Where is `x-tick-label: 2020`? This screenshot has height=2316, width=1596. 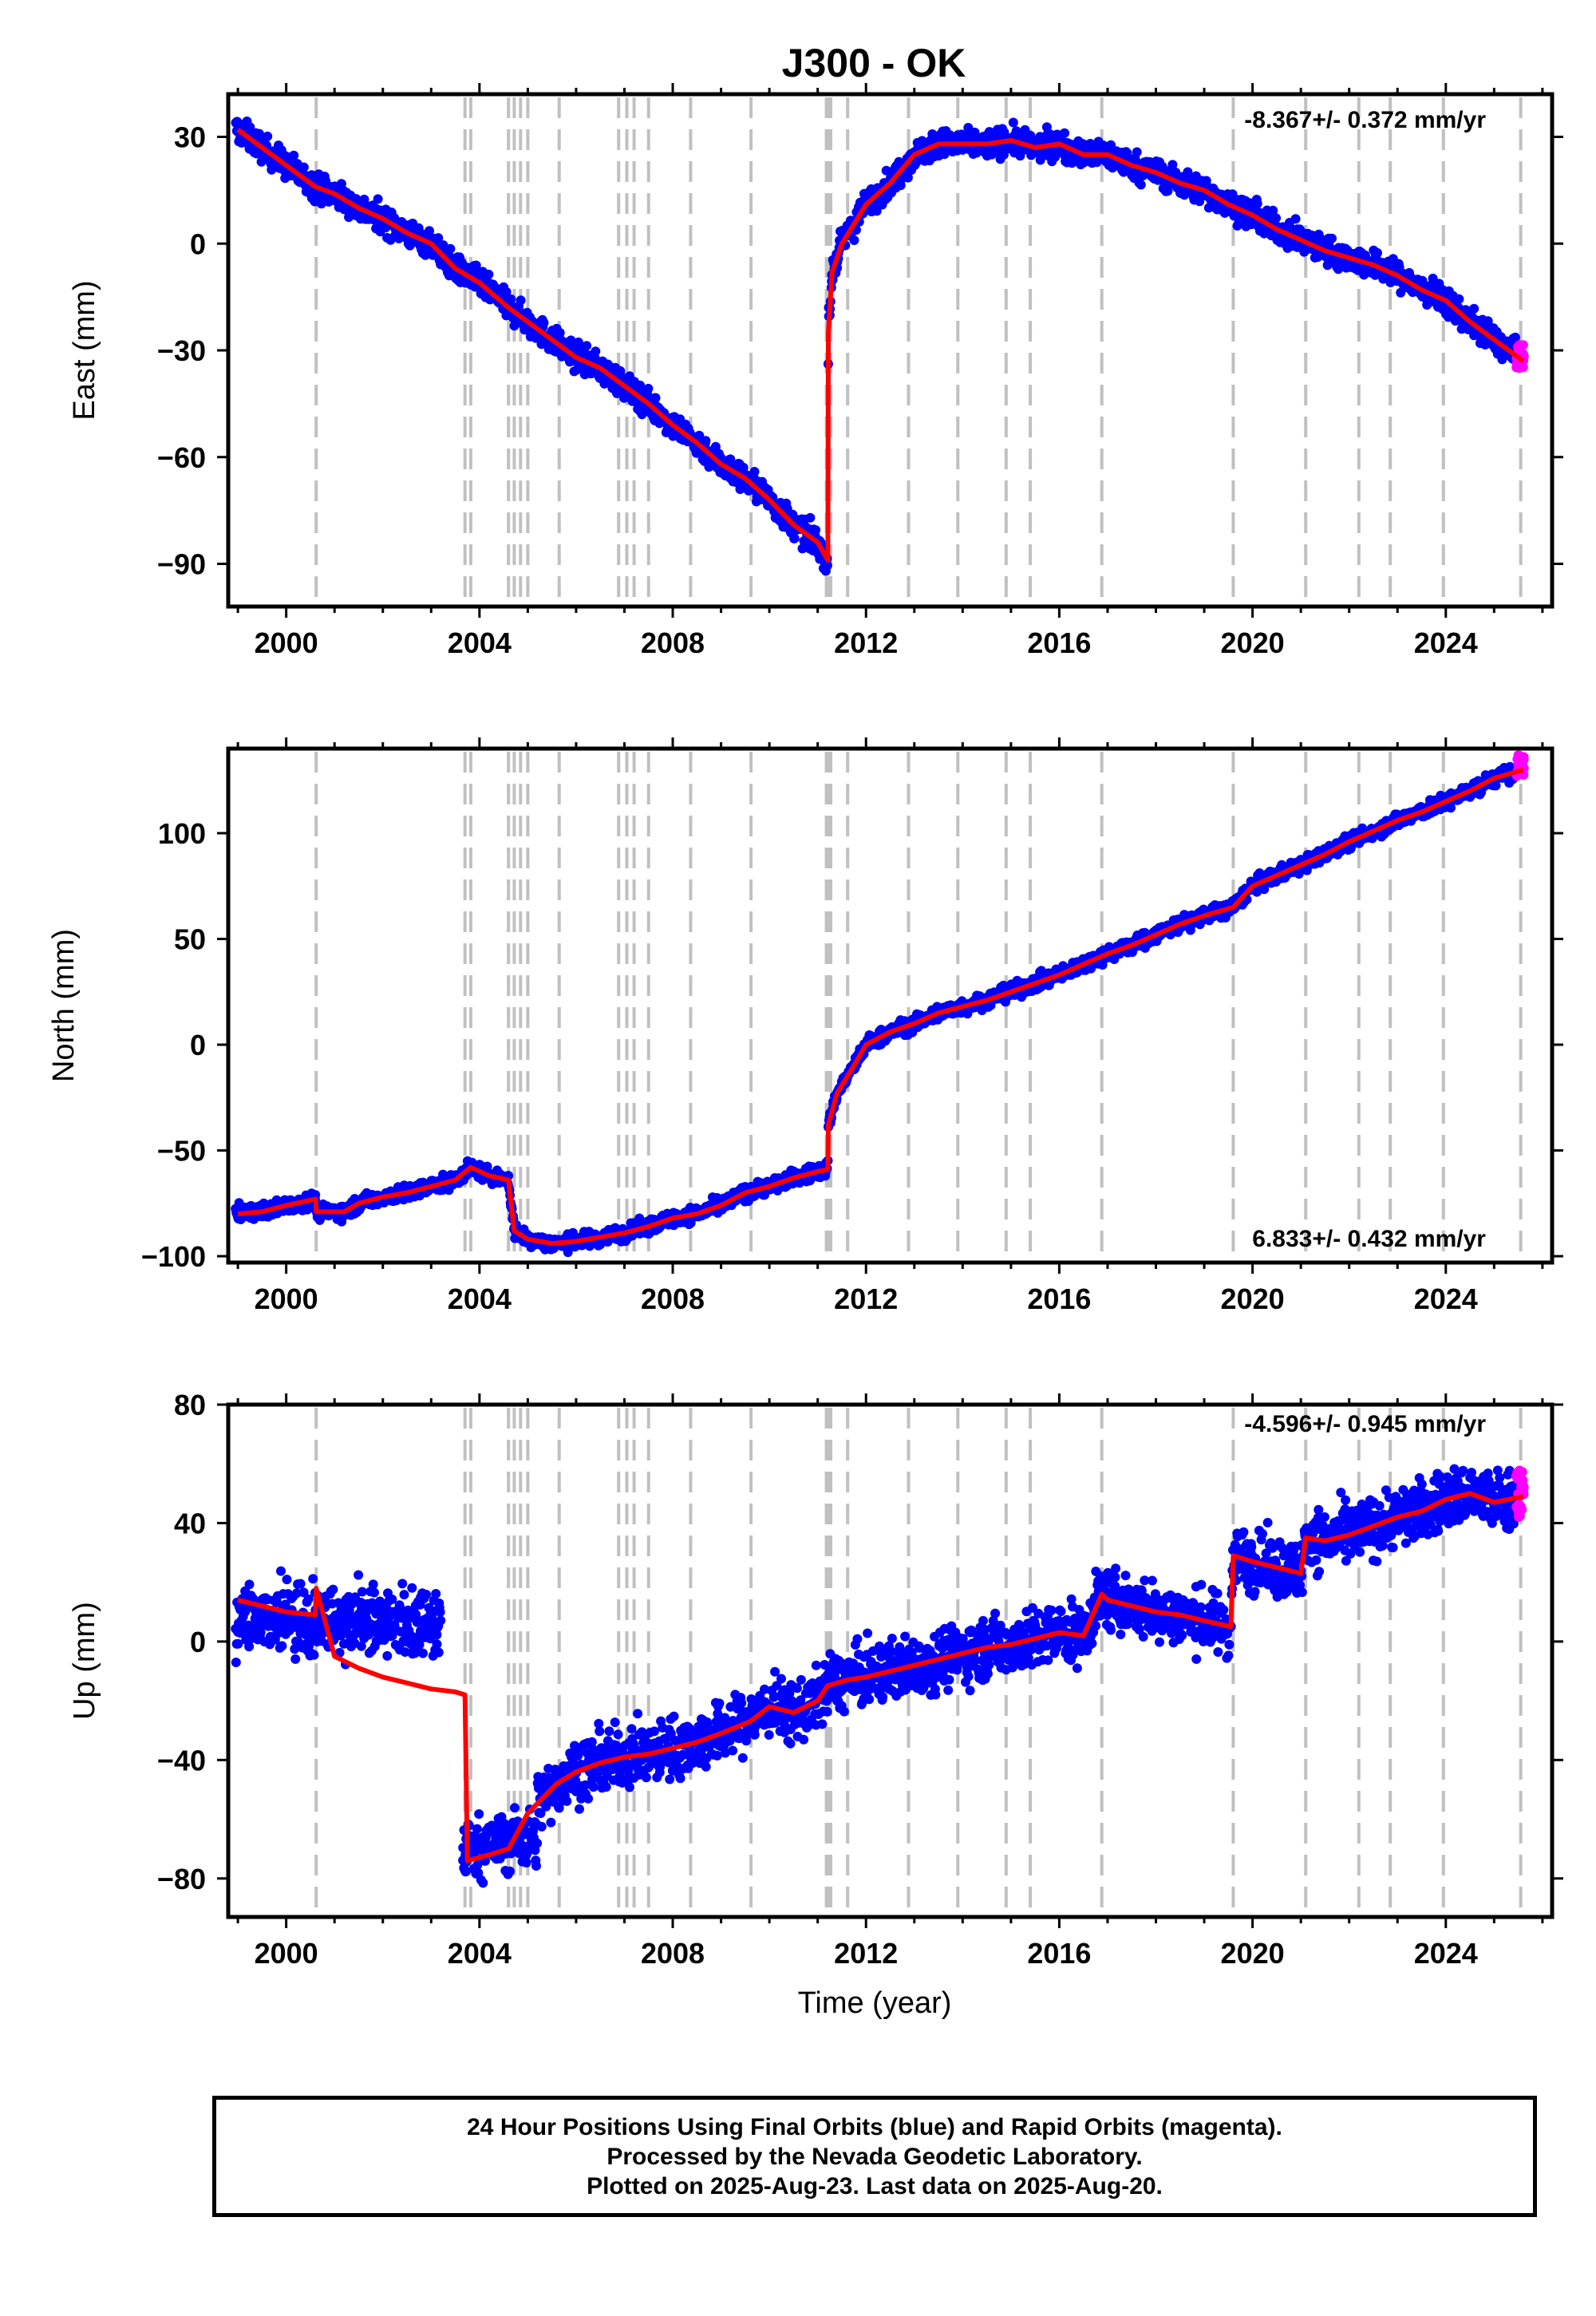 x-tick-label: 2020 is located at coordinates (1253, 642).